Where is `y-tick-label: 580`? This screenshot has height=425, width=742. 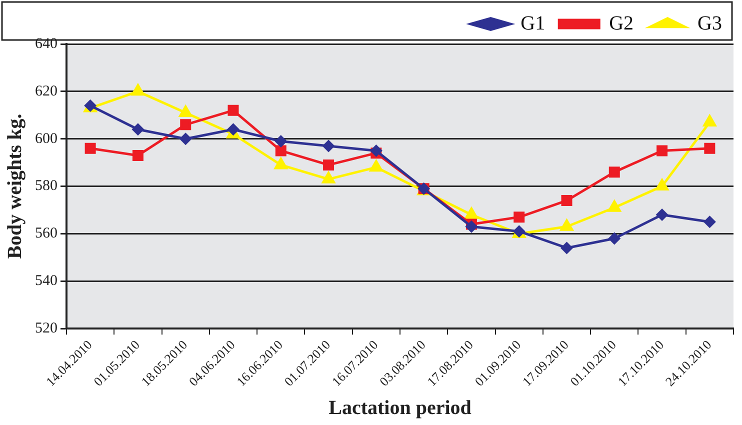 y-tick-label: 580 is located at coordinates (46, 186).